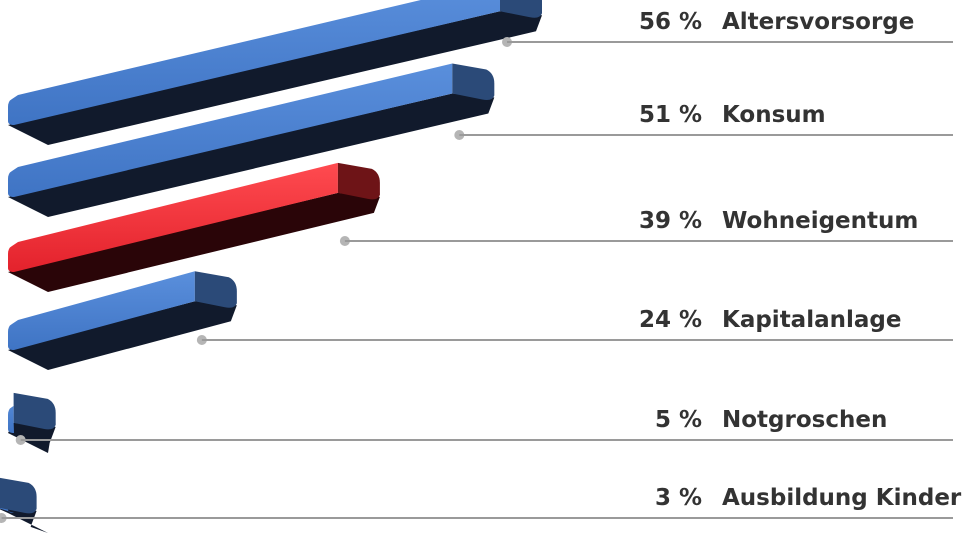 This screenshot has height=538, width=963. Describe the element at coordinates (811, 320) in the screenshot. I see `category-label-3: Kapitalanlage` at that location.